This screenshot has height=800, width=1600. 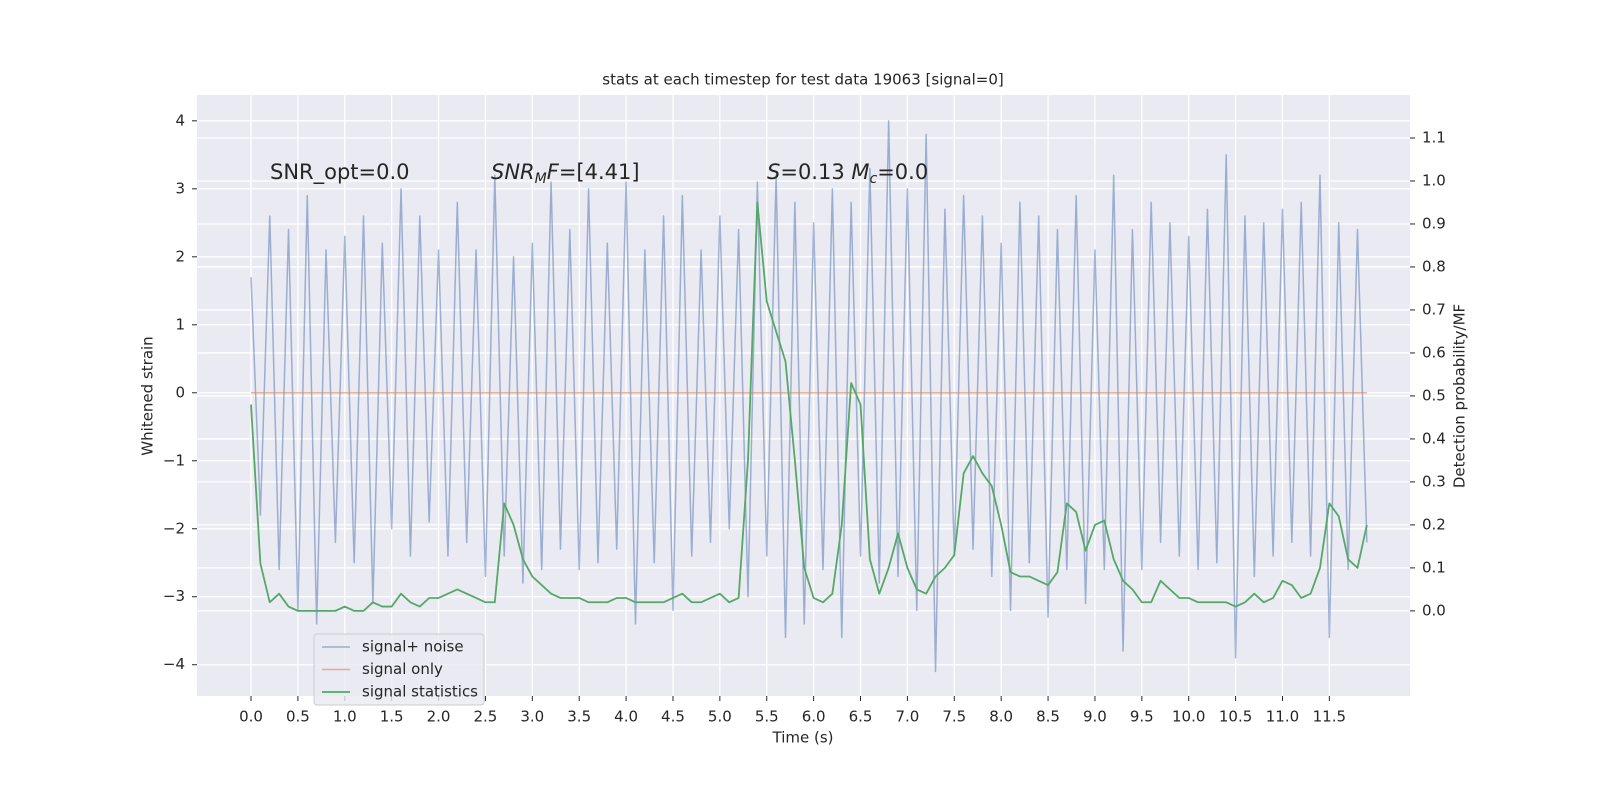 I want to click on annotation-part: SNR_opt=0.0, so click(x=340, y=172).